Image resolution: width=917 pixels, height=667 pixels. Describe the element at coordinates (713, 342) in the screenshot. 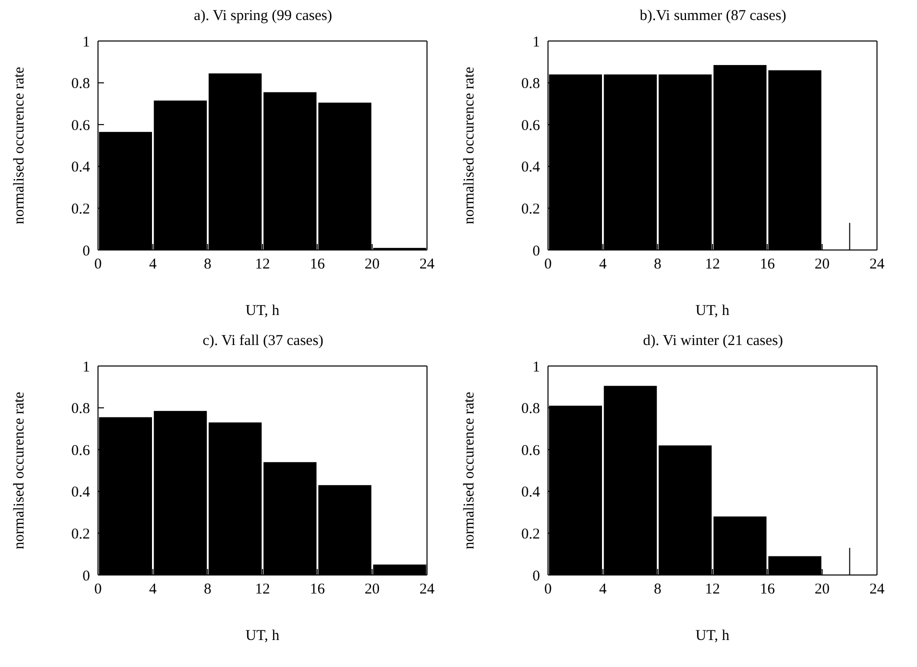

I see `chart-title: d). Vi winter (21 cases)` at that location.